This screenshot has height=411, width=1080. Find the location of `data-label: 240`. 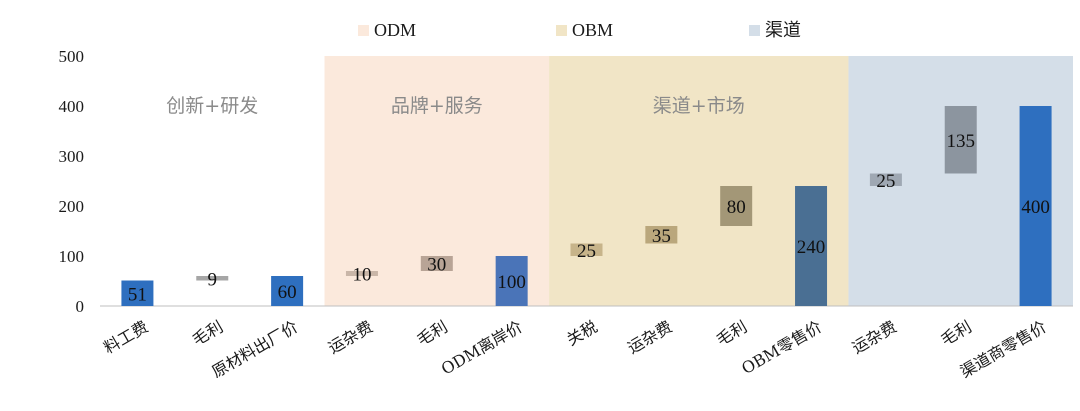

data-label: 240 is located at coordinates (811, 247).